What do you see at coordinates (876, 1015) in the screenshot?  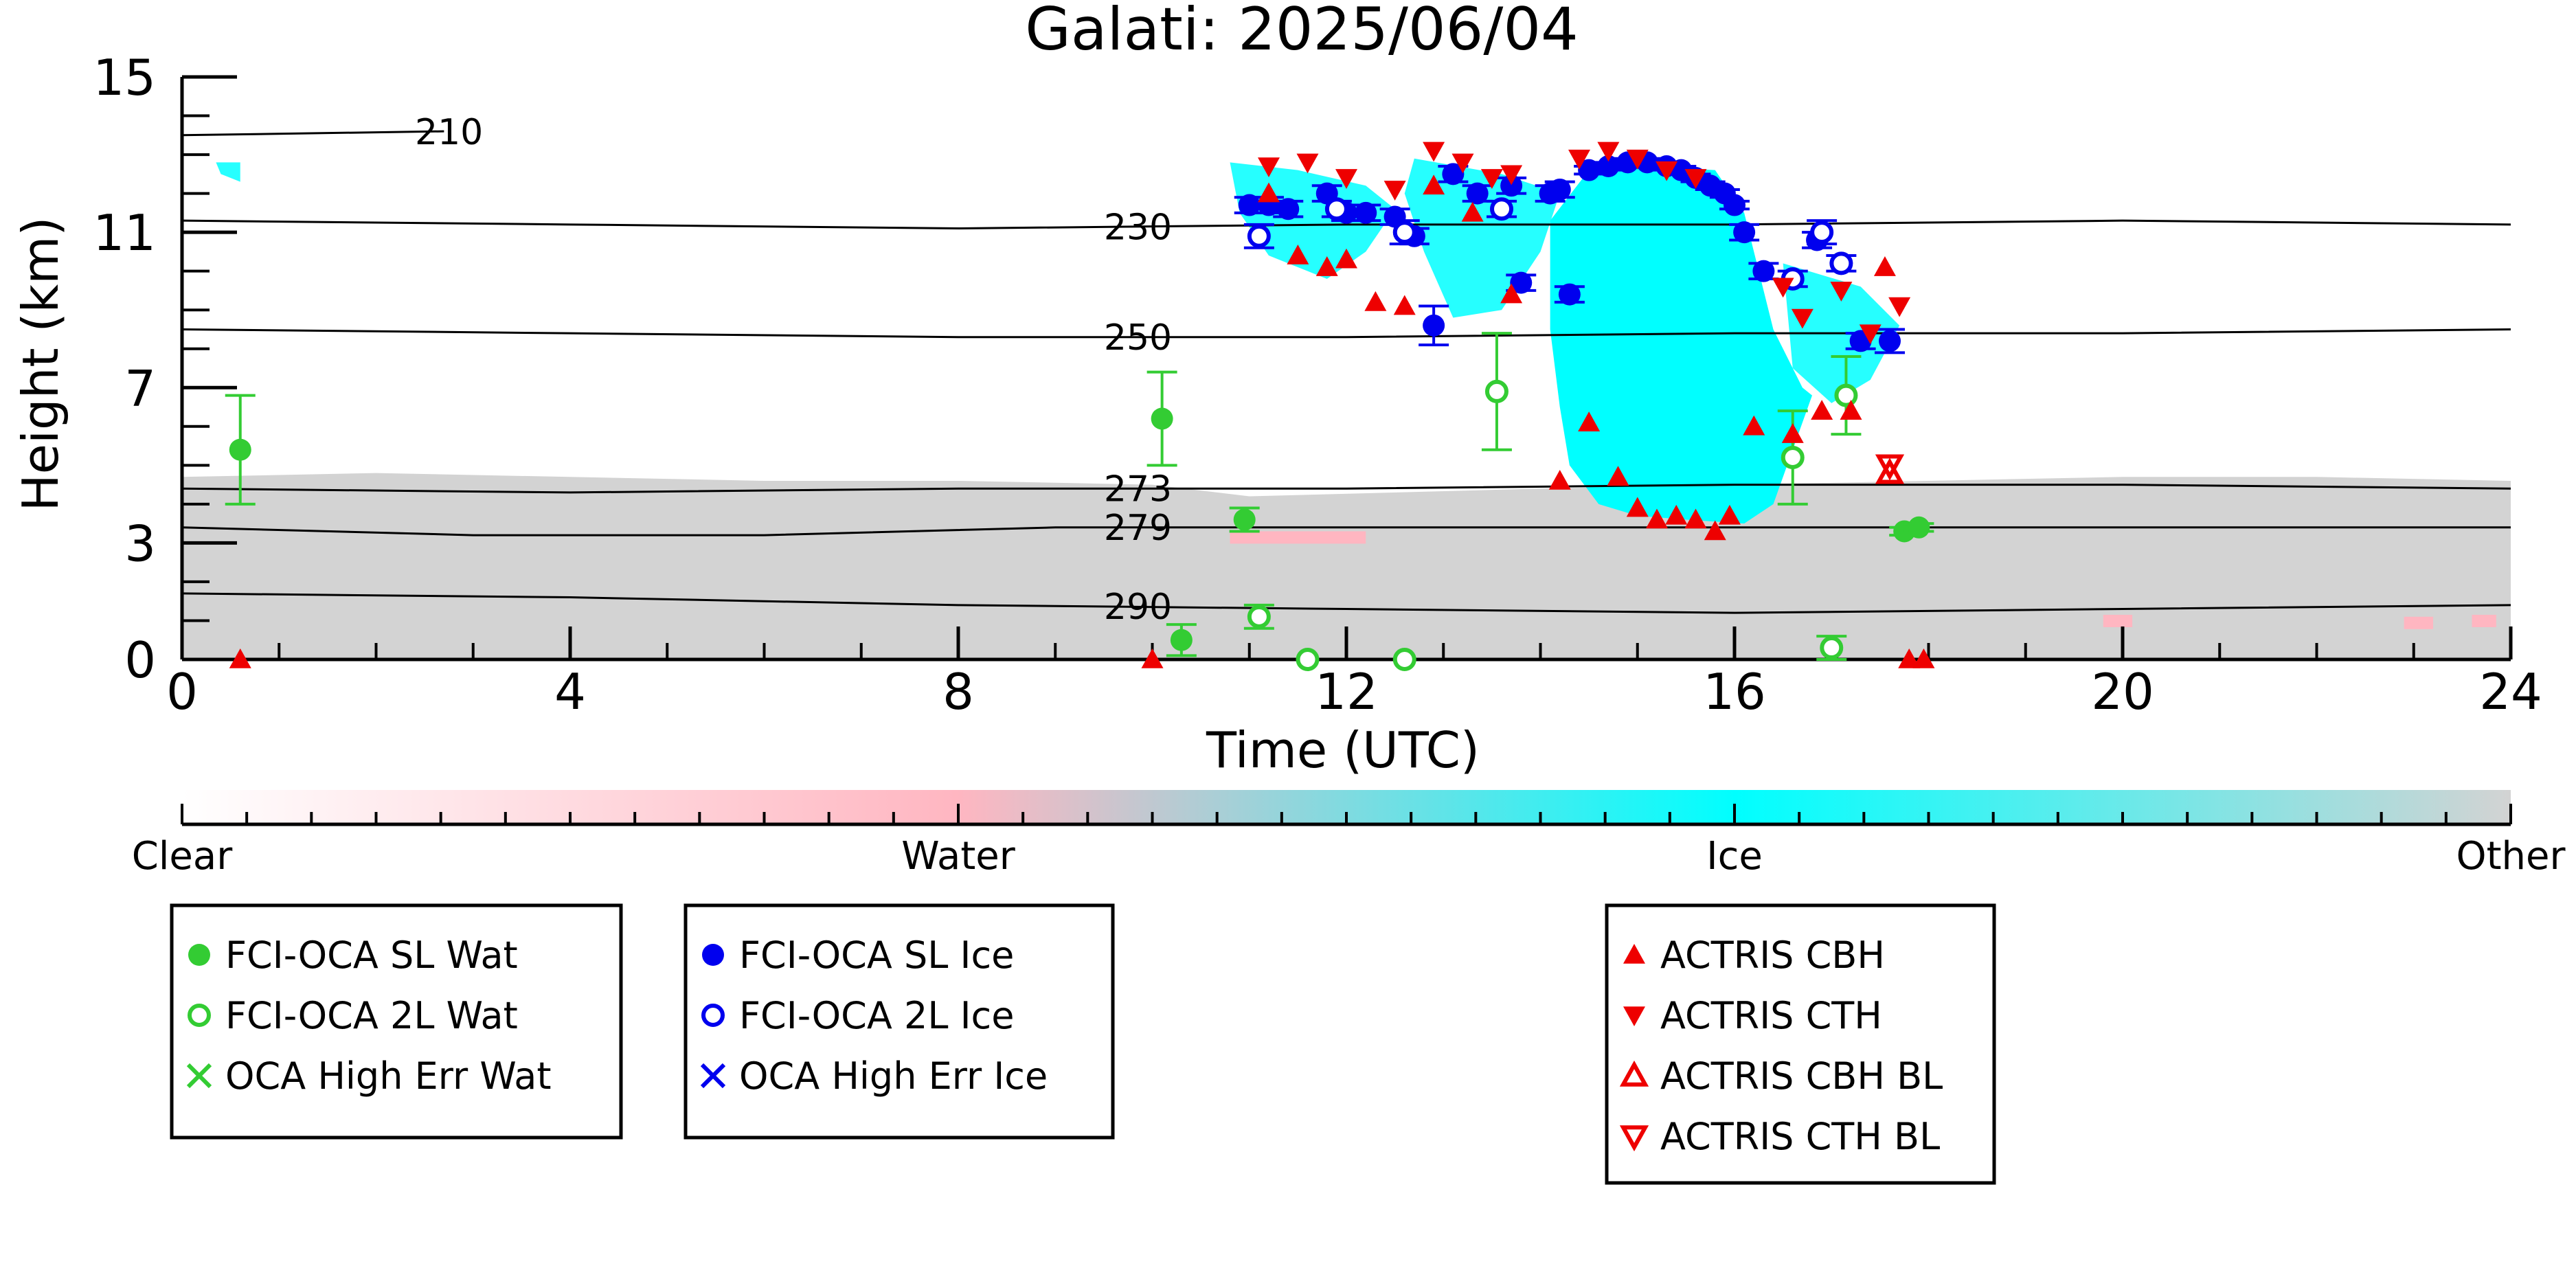 I see `legend-label: FCI-OCA 2L Ice` at bounding box center [876, 1015].